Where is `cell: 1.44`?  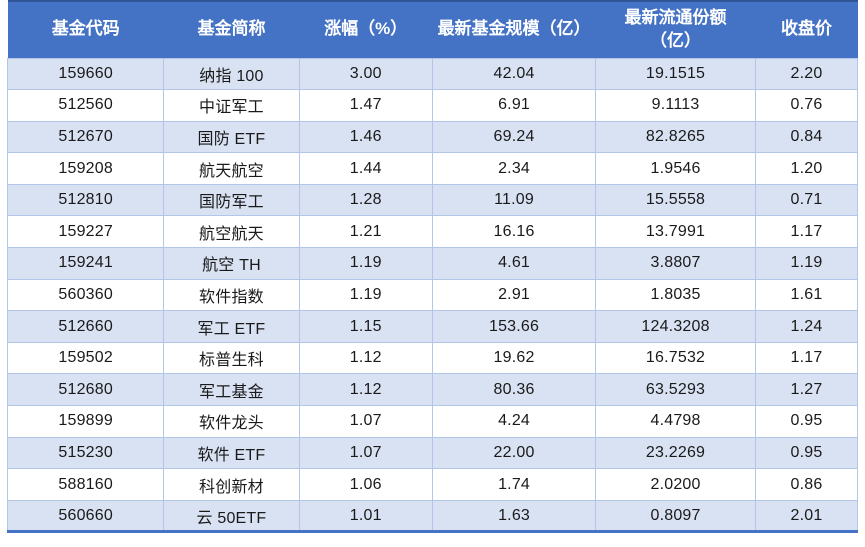
cell: 1.44 is located at coordinates (365, 168).